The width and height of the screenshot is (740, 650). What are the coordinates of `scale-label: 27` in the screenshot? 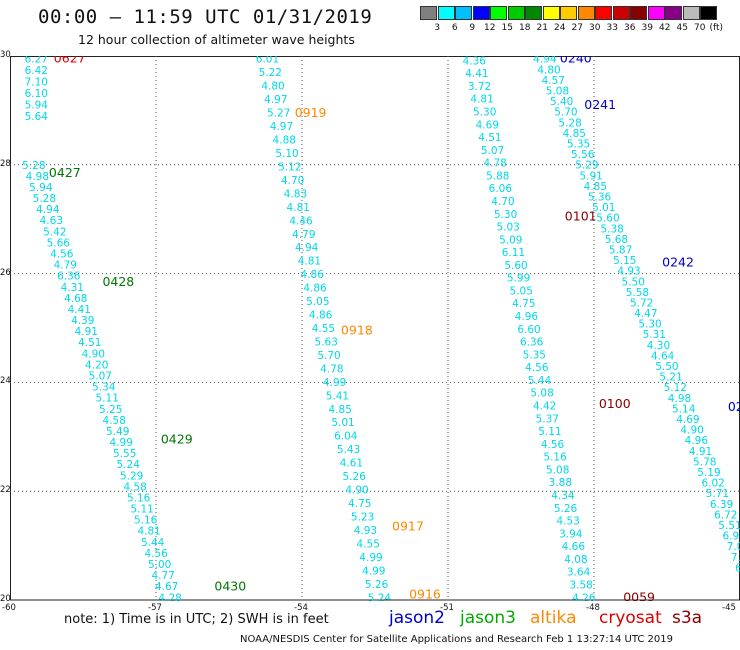 It's located at (577, 28).